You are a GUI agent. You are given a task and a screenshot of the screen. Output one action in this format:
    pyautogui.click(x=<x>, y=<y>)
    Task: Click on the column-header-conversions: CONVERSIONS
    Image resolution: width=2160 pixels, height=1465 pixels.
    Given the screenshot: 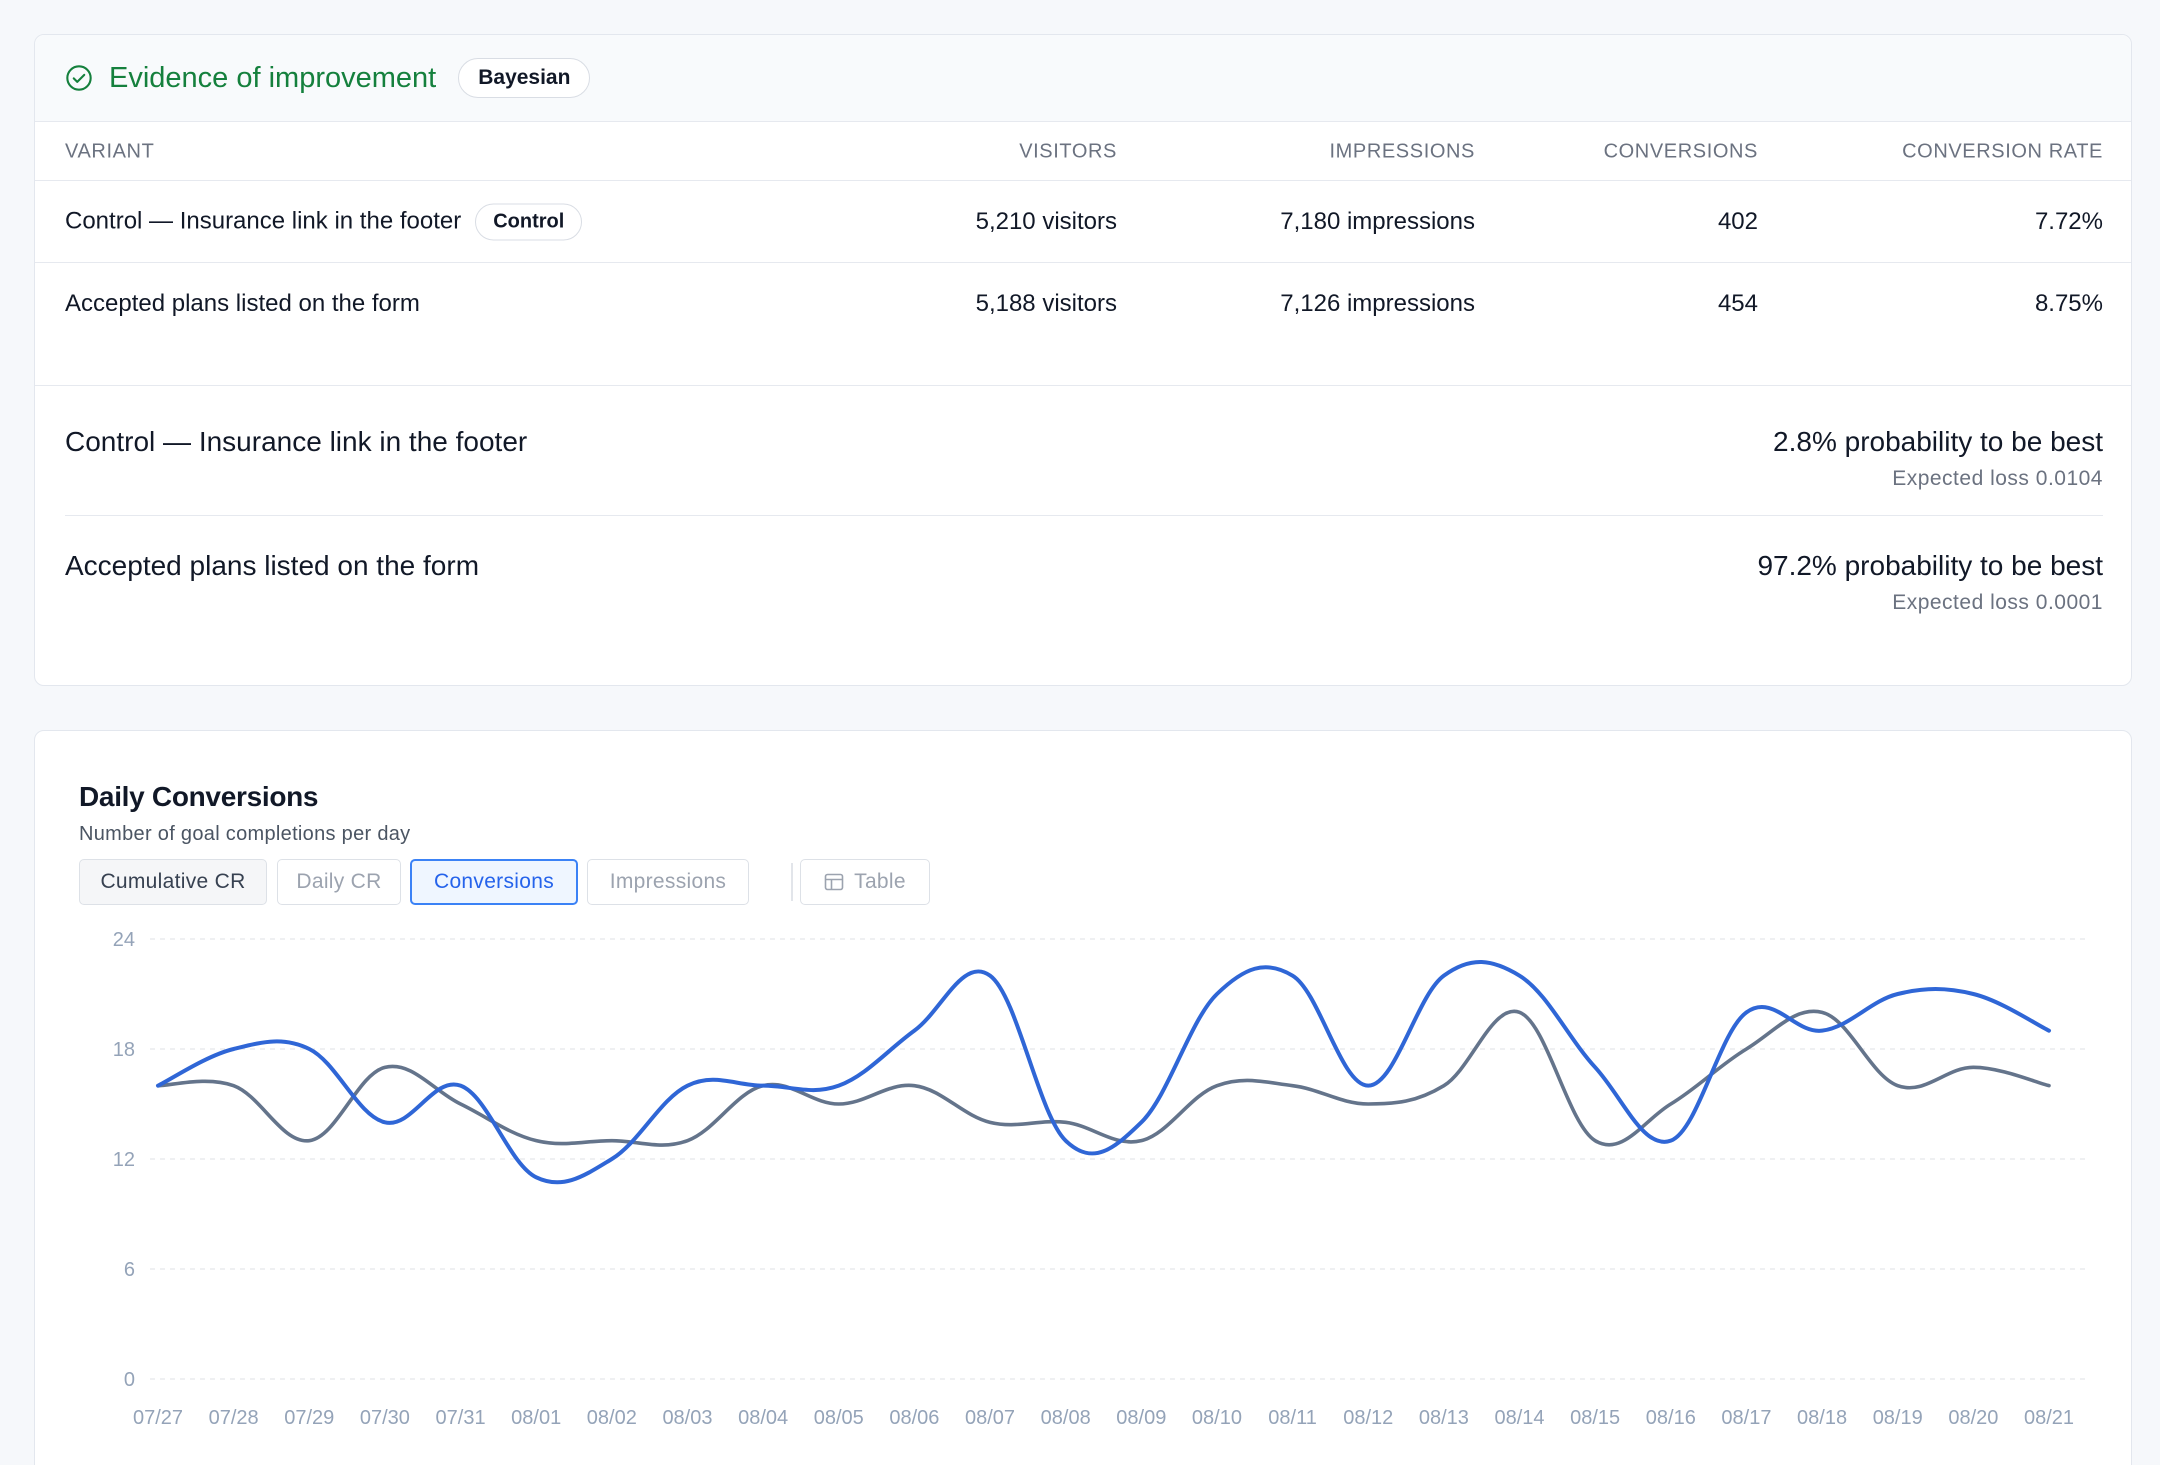 What is the action you would take?
    pyautogui.click(x=1680, y=151)
    